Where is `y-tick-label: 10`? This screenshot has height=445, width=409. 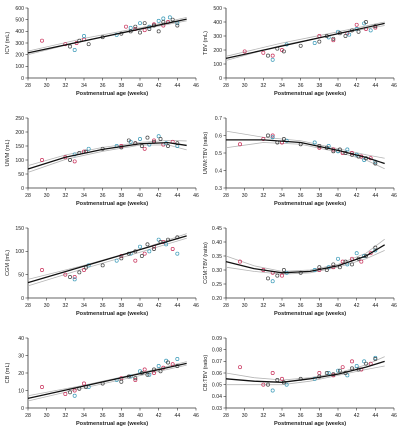
y-tick-label: 10 is located at coordinates (21, 391).